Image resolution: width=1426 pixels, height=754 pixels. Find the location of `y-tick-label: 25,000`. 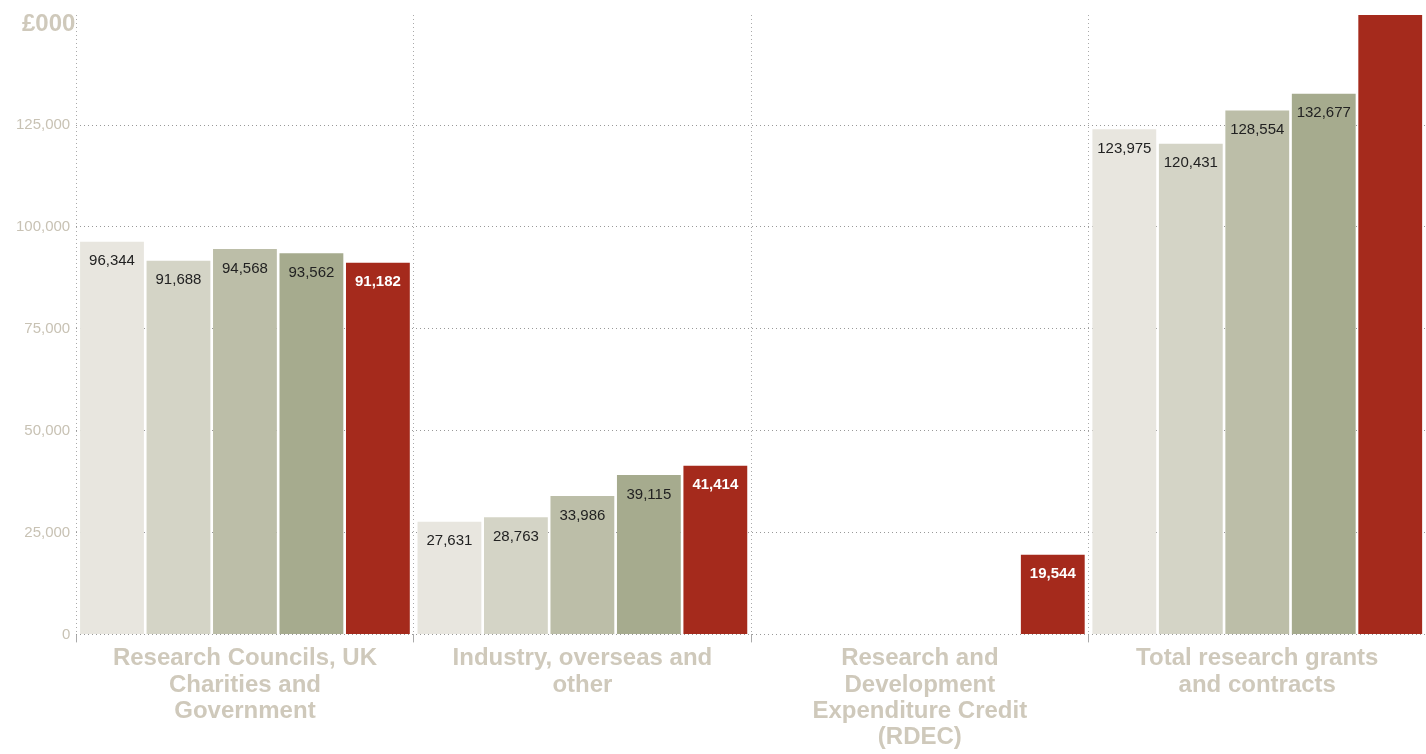

y-tick-label: 25,000 is located at coordinates (47, 531).